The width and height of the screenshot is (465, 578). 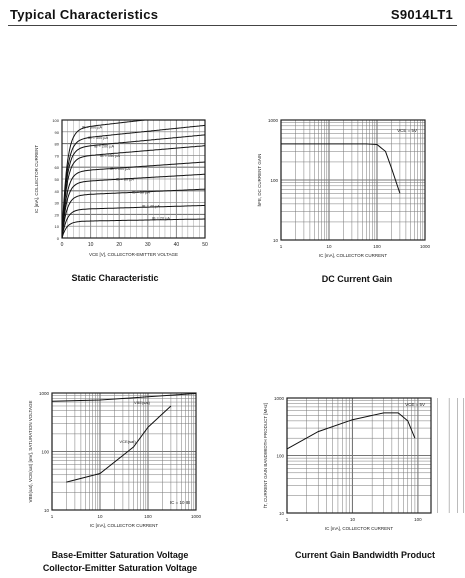 I want to click on saturation-annotation: IC = 10 IB, so click(x=180, y=502).